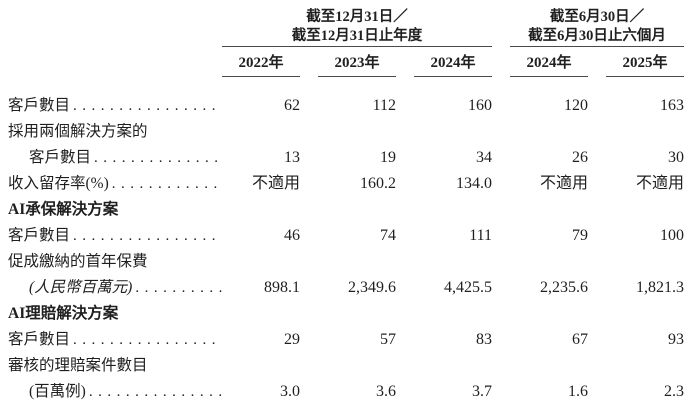 Image resolution: width=693 pixels, height=401 pixels. Describe the element at coordinates (350, 184) in the screenshot. I see `table-row: 收入留存率(%) 不適用 160.2 134.0 不適用 不適用` at that location.